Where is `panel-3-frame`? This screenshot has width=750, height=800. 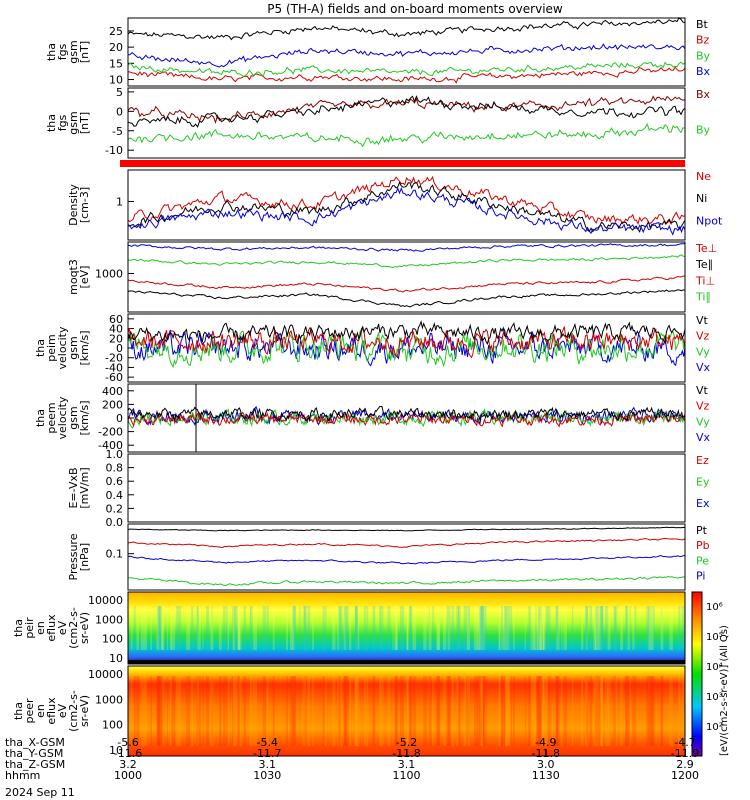
panel-3-frame is located at coordinates (406, 205).